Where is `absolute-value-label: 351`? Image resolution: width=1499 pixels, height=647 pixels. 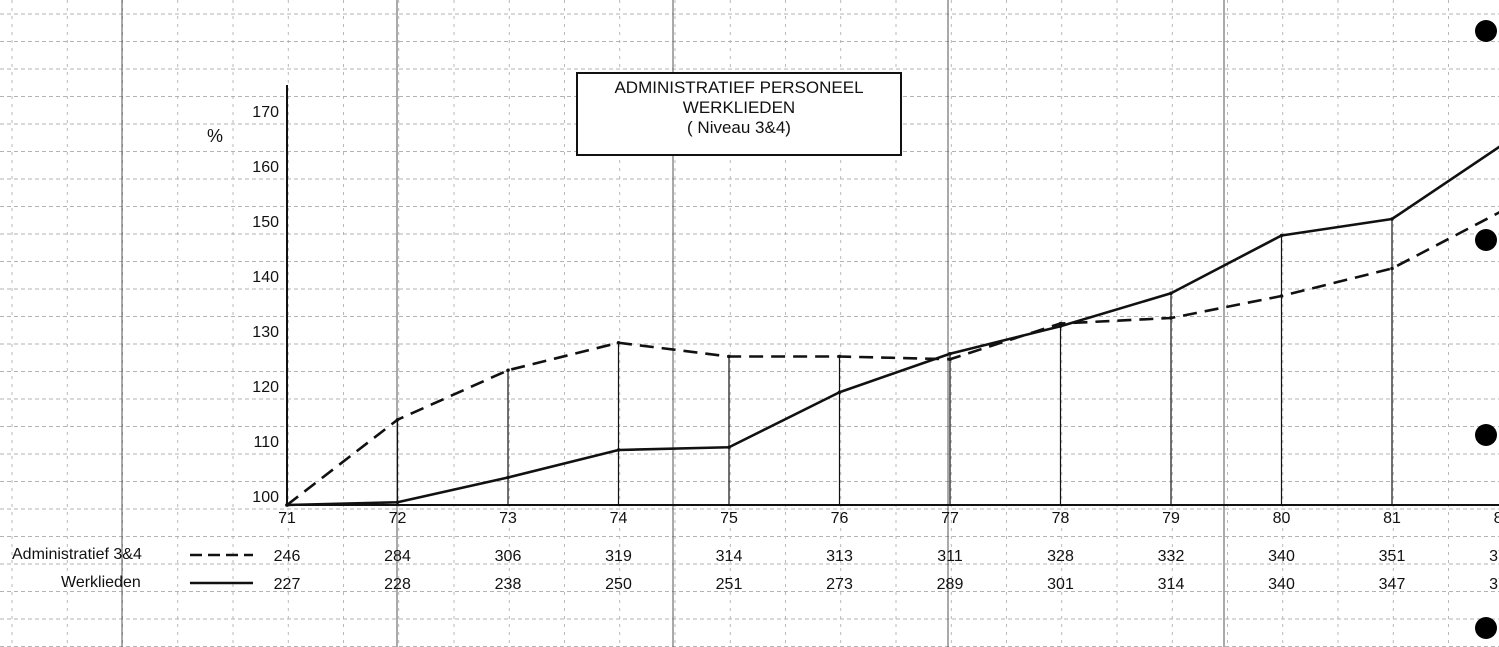
absolute-value-label: 351 is located at coordinates (1392, 556).